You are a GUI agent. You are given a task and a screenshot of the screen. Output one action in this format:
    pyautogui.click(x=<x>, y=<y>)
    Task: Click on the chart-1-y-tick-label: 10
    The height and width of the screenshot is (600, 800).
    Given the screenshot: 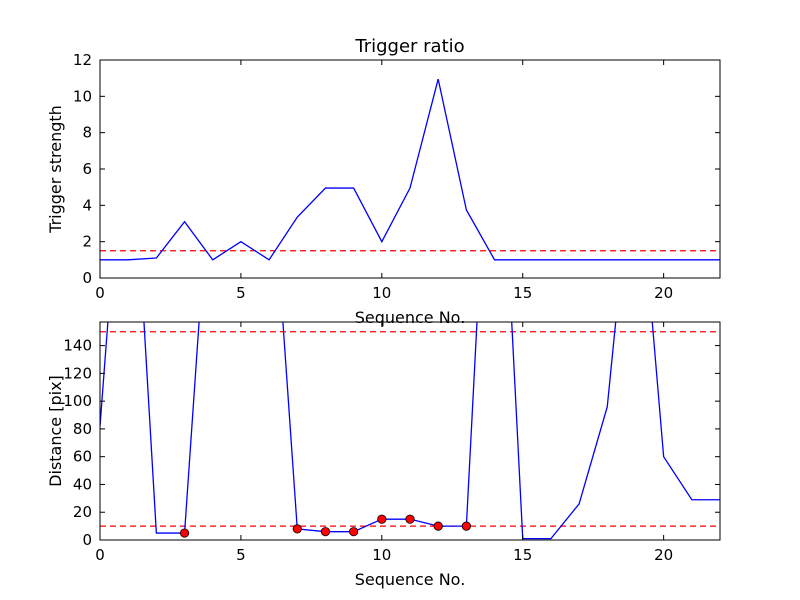 What is the action you would take?
    pyautogui.click(x=82, y=96)
    